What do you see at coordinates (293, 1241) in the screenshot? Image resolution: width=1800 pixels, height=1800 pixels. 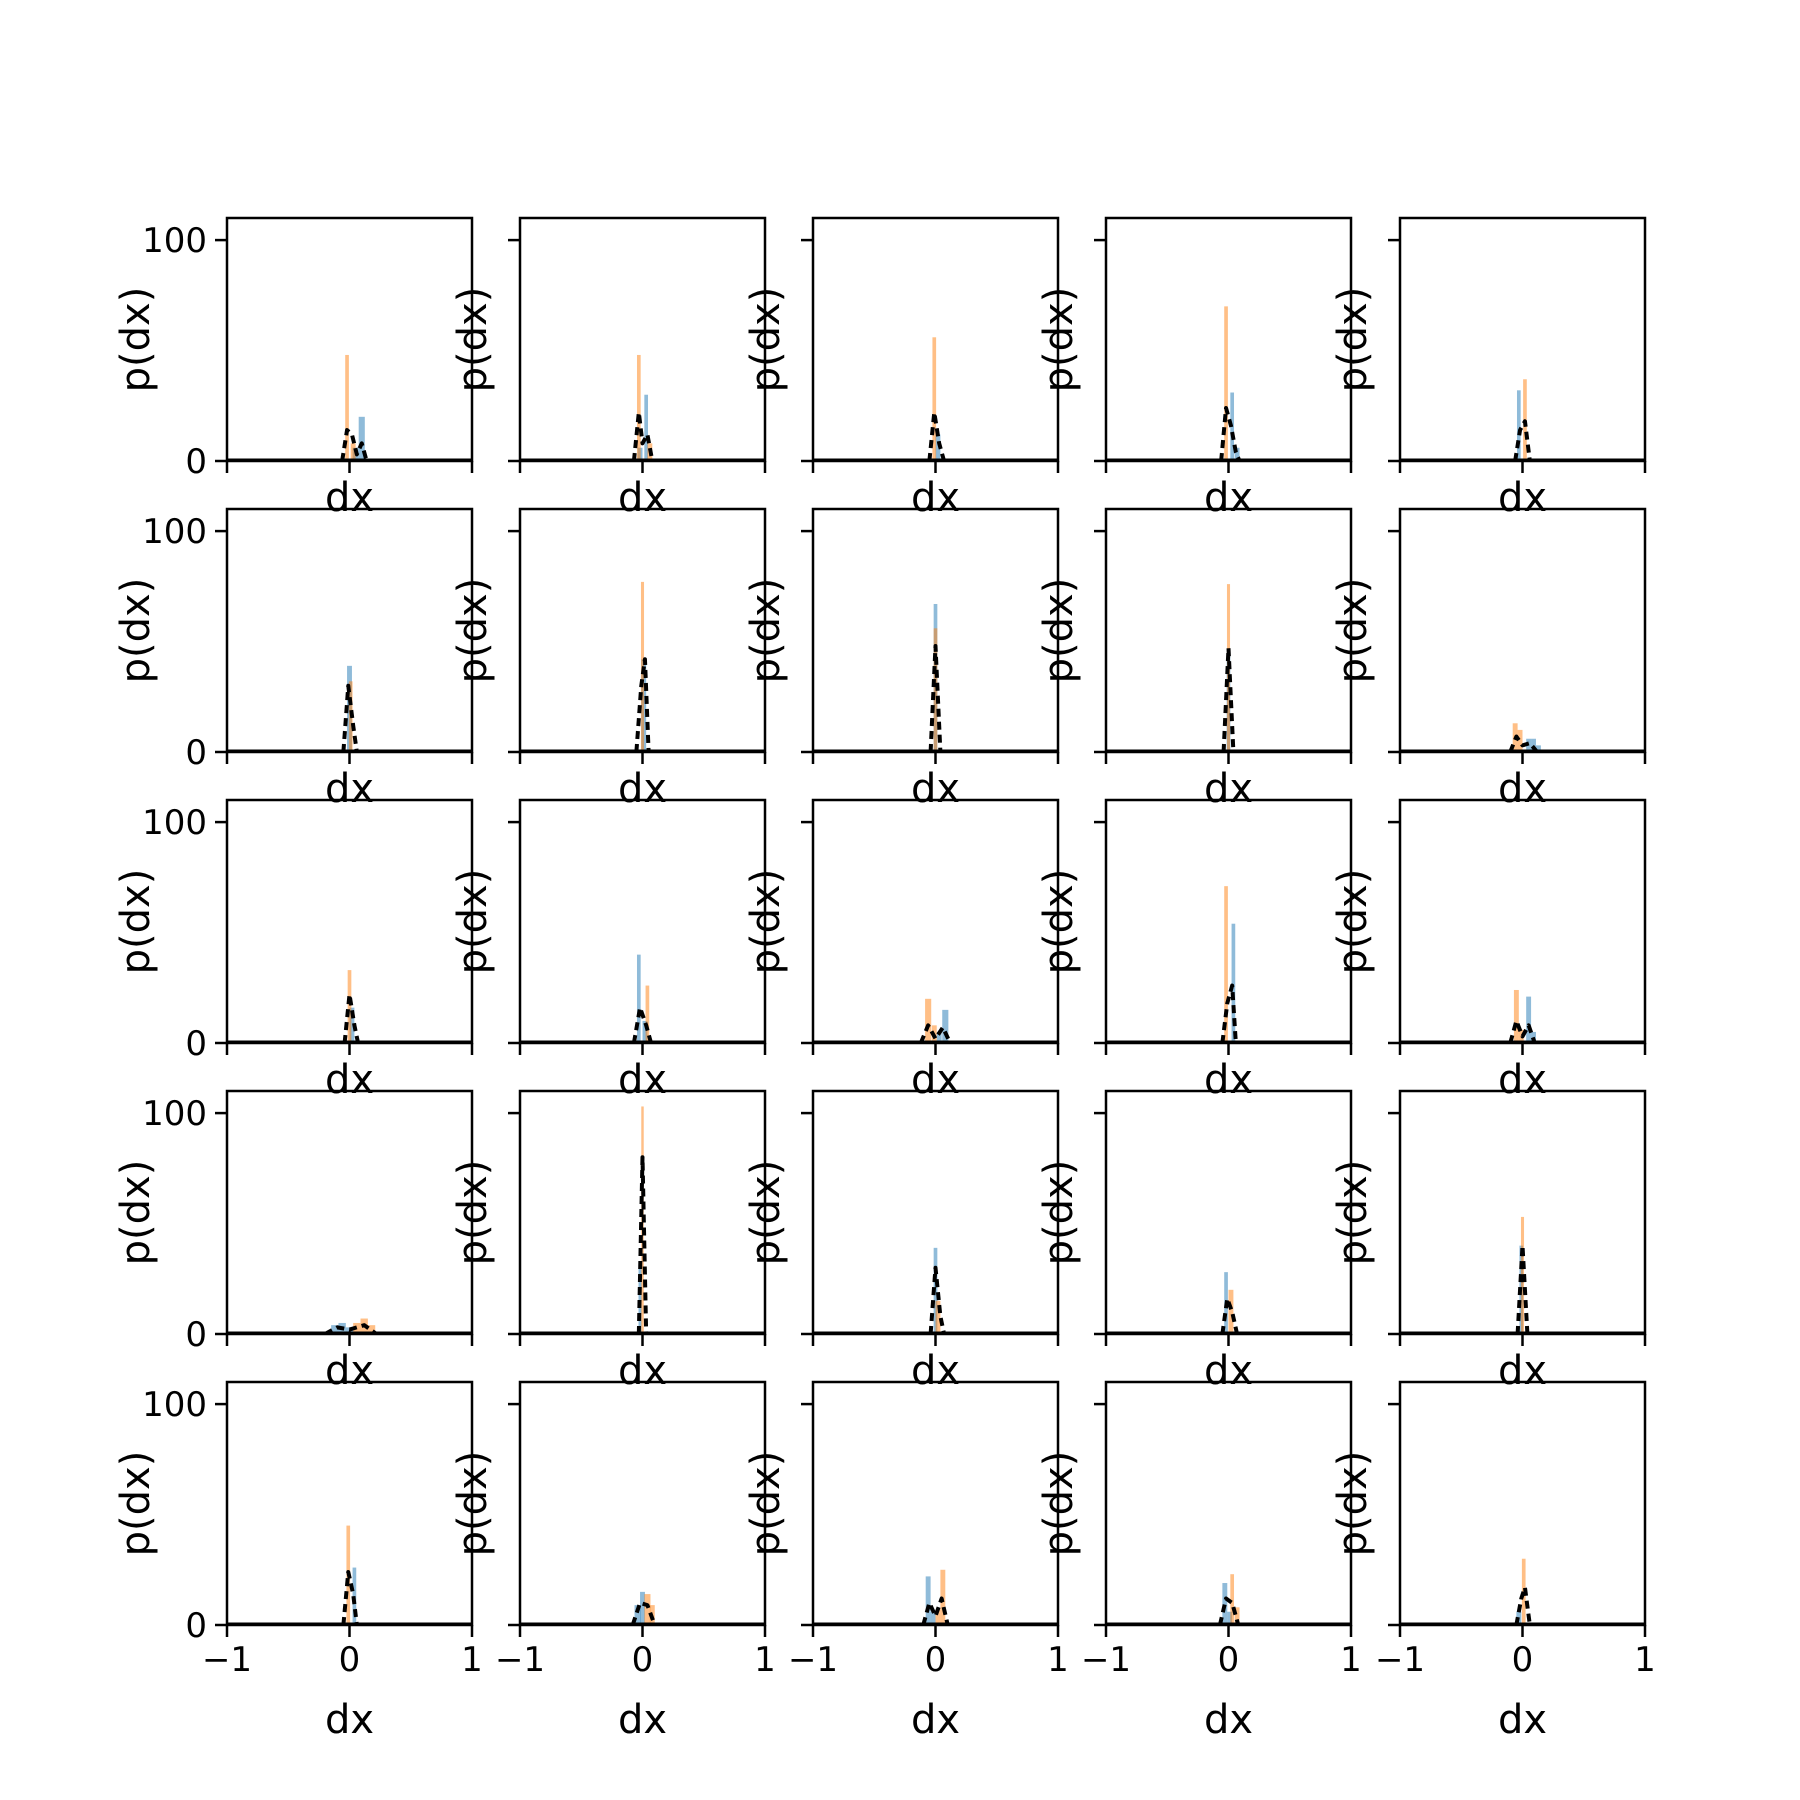 I see `subplot-4-1: dx 0 100 p(dx)` at bounding box center [293, 1241].